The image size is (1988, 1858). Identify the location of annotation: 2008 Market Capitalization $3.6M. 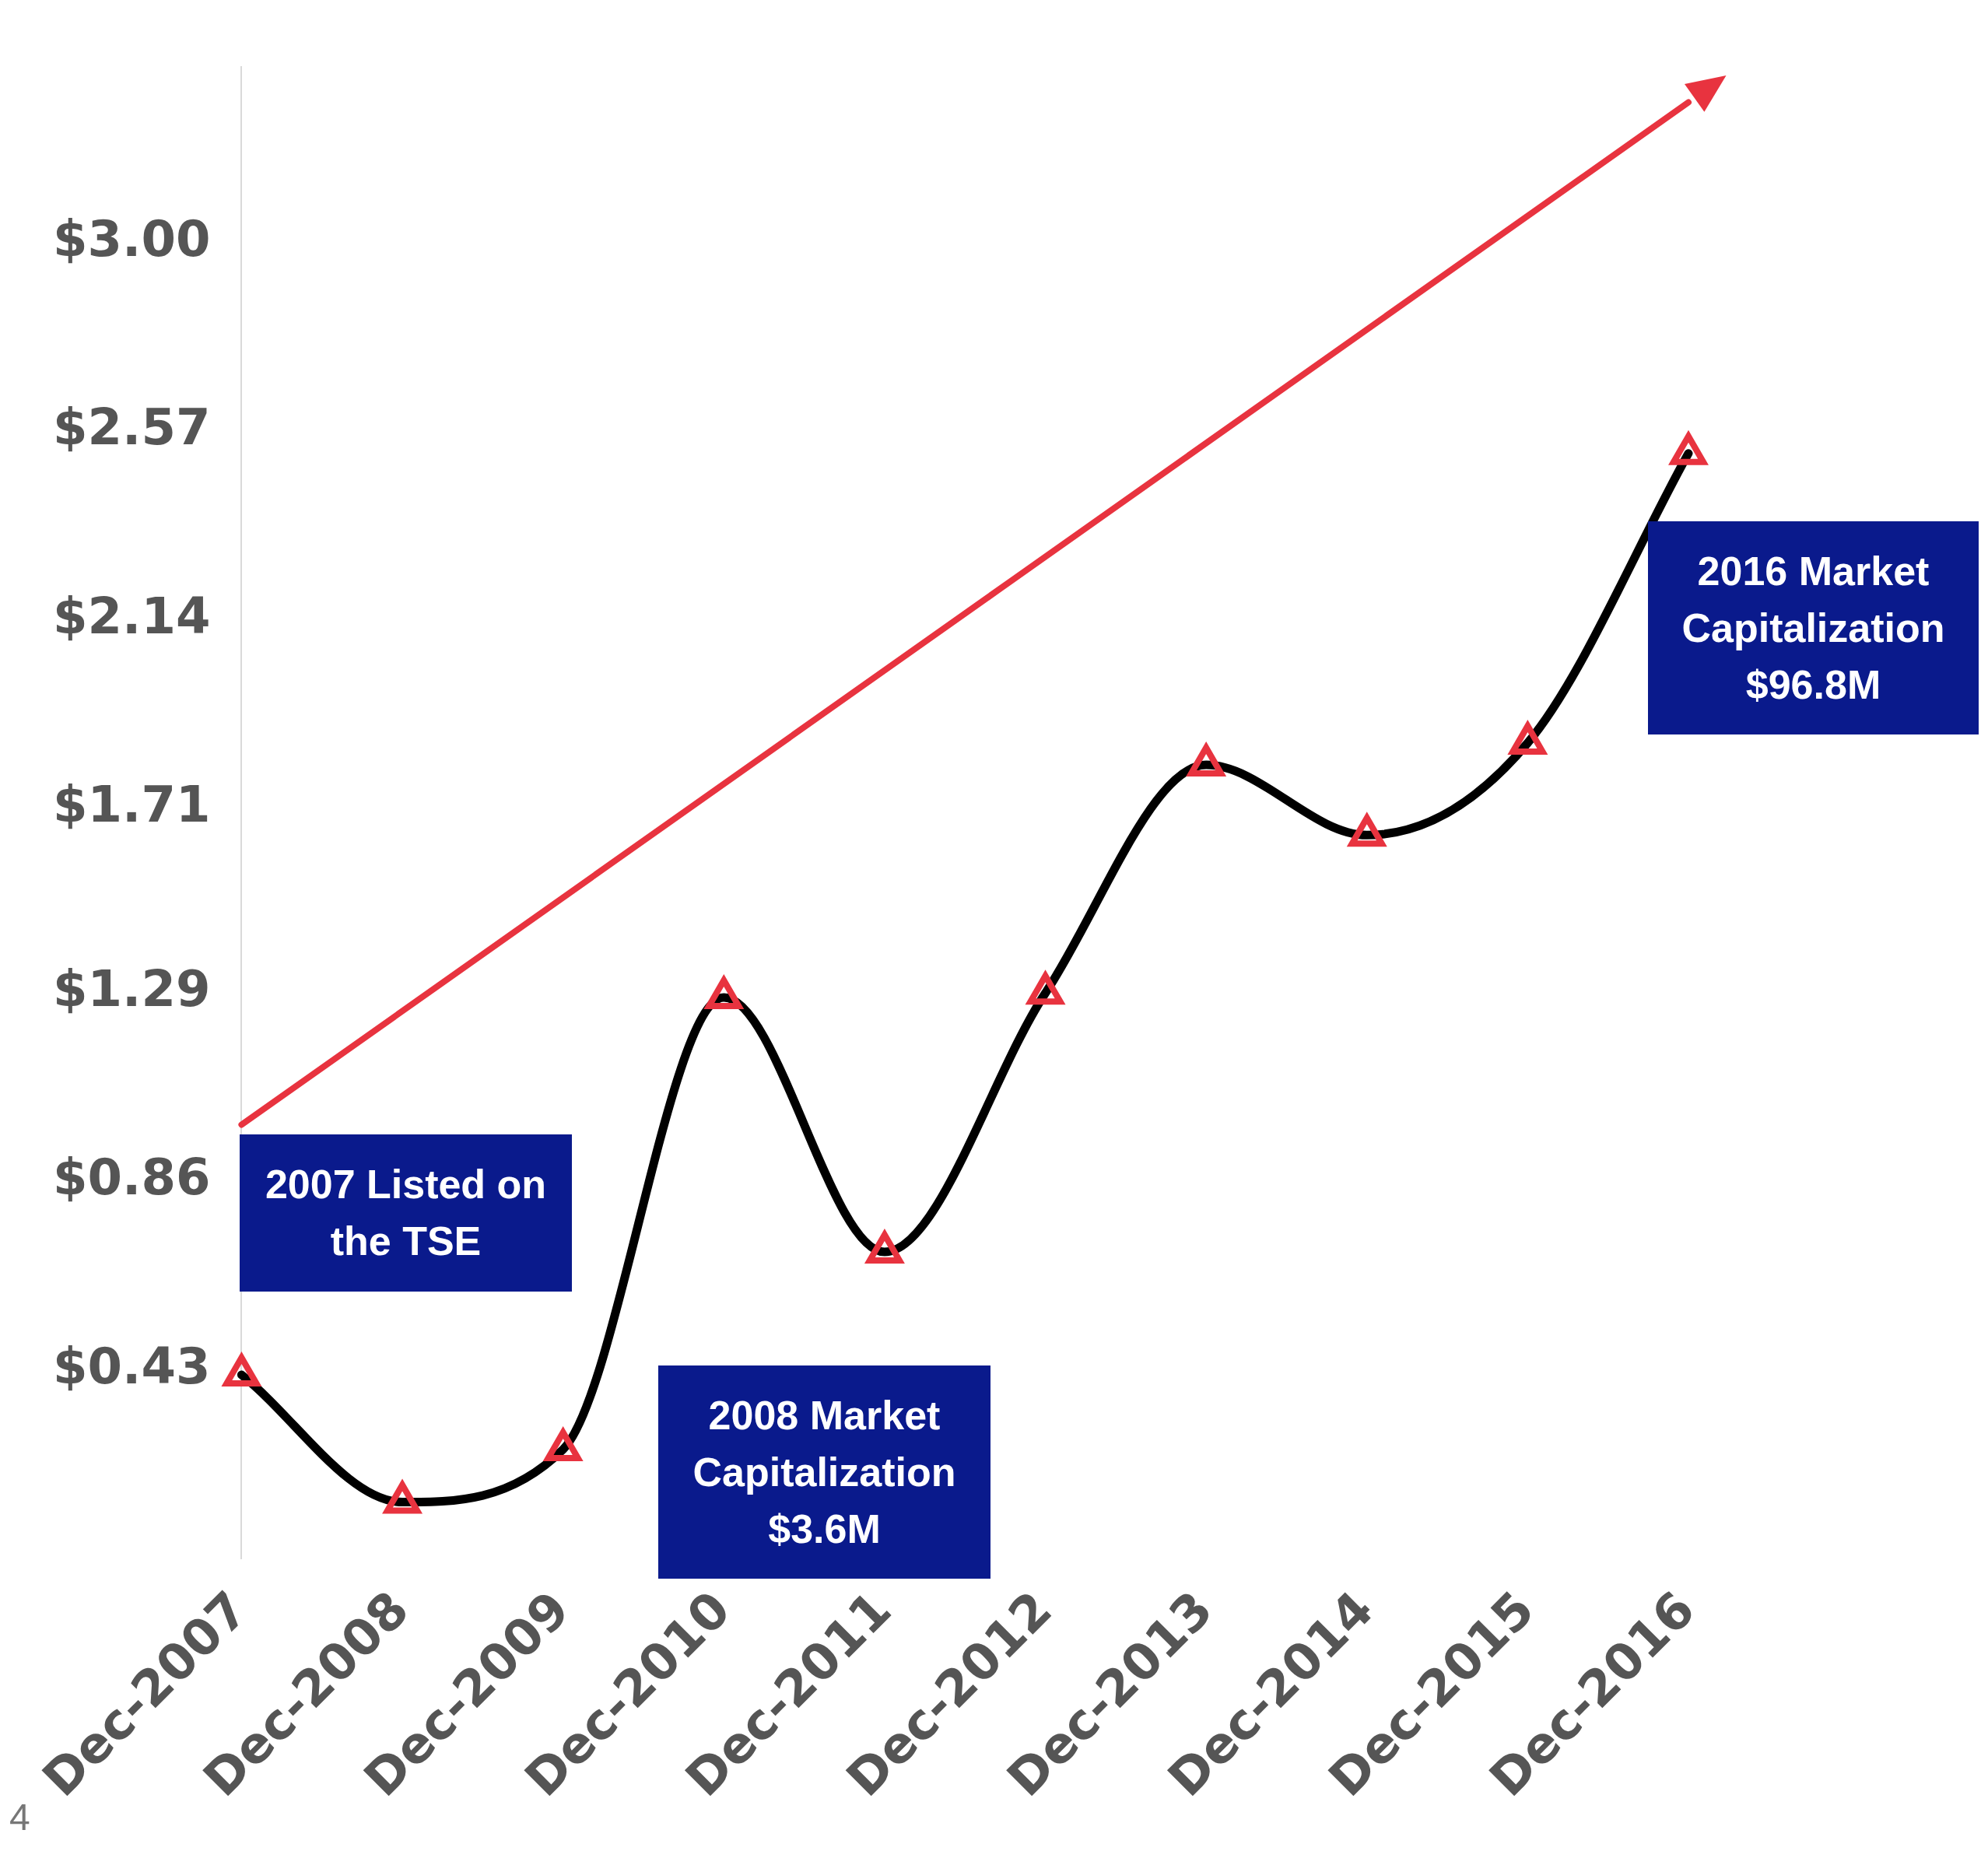
(824, 1472).